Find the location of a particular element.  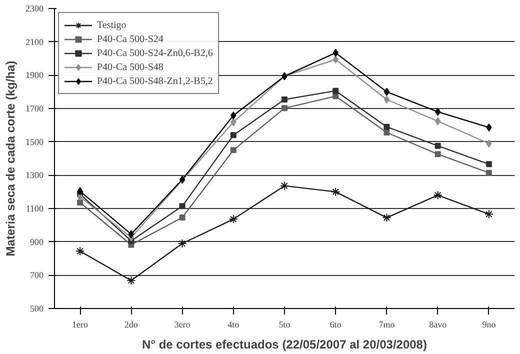

y-tick-label: 1100 is located at coordinates (35, 209).